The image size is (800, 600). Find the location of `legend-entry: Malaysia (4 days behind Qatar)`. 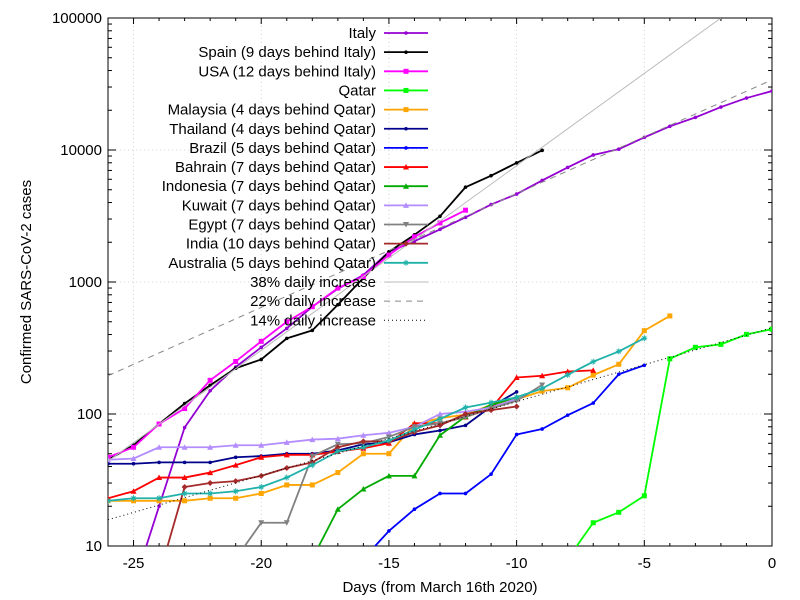

legend-entry: Malaysia (4 days behind Qatar) is located at coordinates (298, 110).